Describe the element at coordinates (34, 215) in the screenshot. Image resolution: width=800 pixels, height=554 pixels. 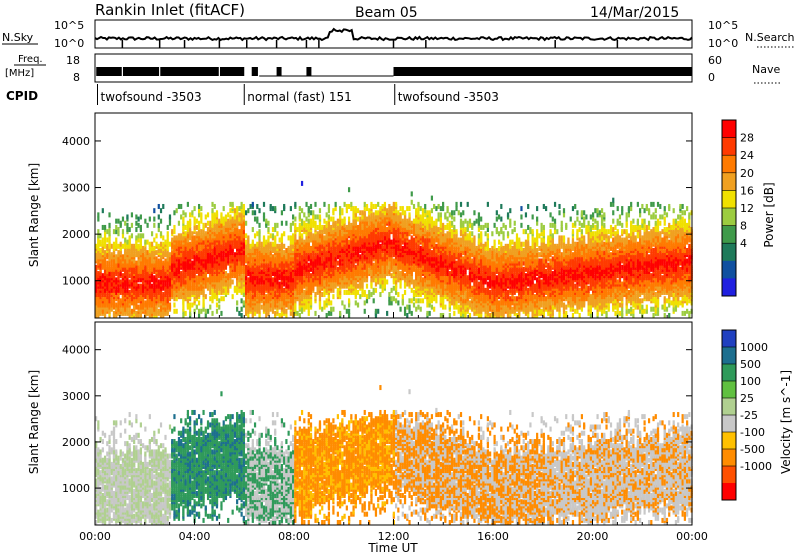
I see `power-ylabel: Slant Range [km]` at that location.